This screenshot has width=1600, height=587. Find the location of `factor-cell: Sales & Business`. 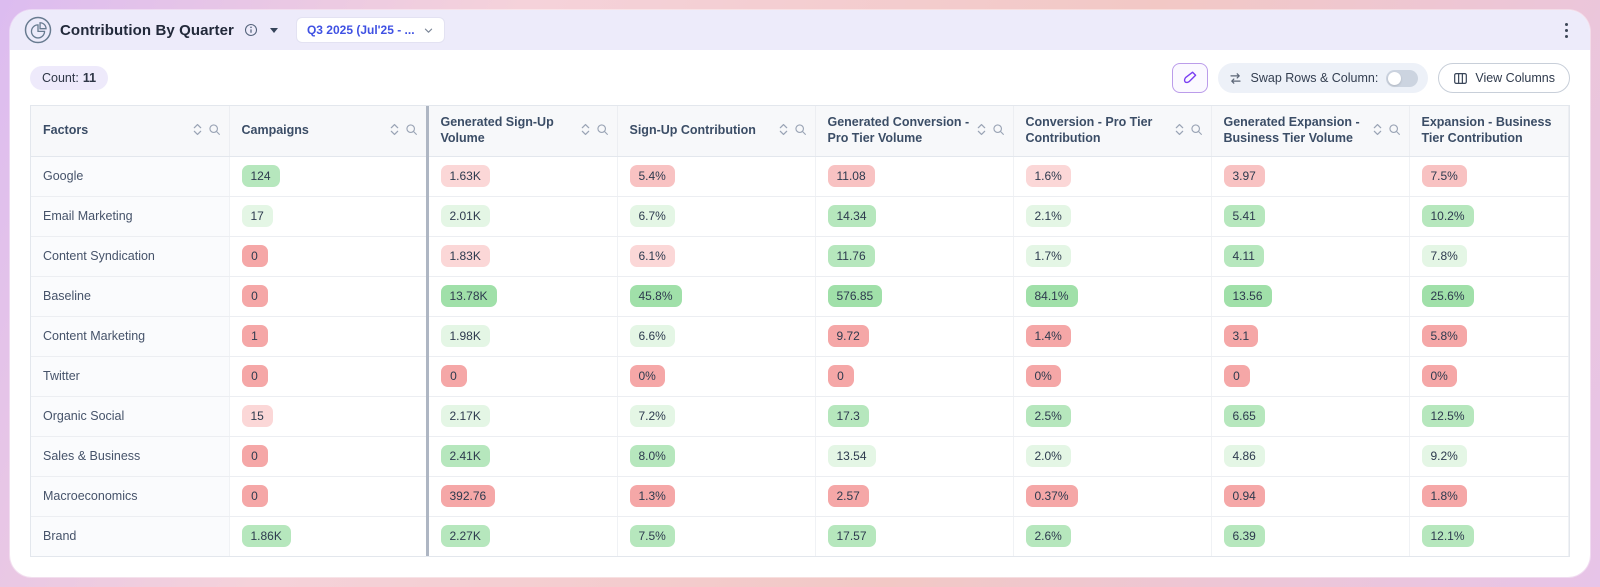

factor-cell: Sales & Business is located at coordinates (130, 456).